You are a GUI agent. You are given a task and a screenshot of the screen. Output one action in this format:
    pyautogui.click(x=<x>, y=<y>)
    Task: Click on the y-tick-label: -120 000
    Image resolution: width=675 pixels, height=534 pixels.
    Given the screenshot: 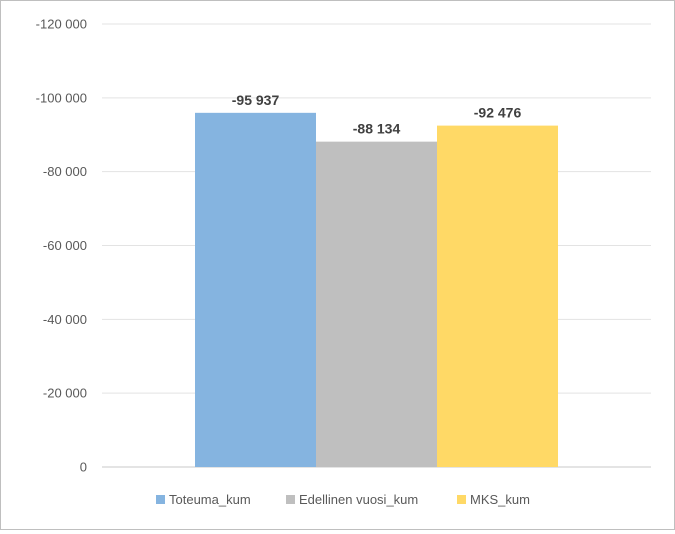 What is the action you would take?
    pyautogui.click(x=61, y=24)
    